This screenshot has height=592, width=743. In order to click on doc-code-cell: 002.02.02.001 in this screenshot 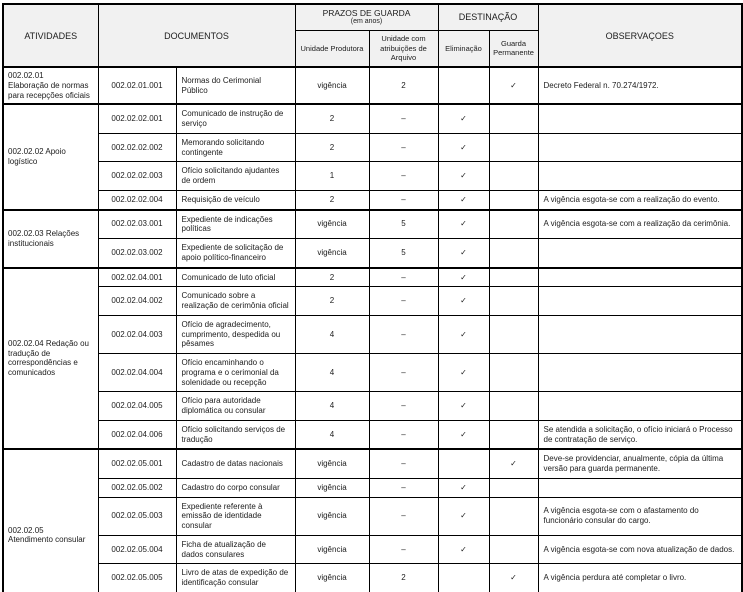, I will do `click(137, 118)`.